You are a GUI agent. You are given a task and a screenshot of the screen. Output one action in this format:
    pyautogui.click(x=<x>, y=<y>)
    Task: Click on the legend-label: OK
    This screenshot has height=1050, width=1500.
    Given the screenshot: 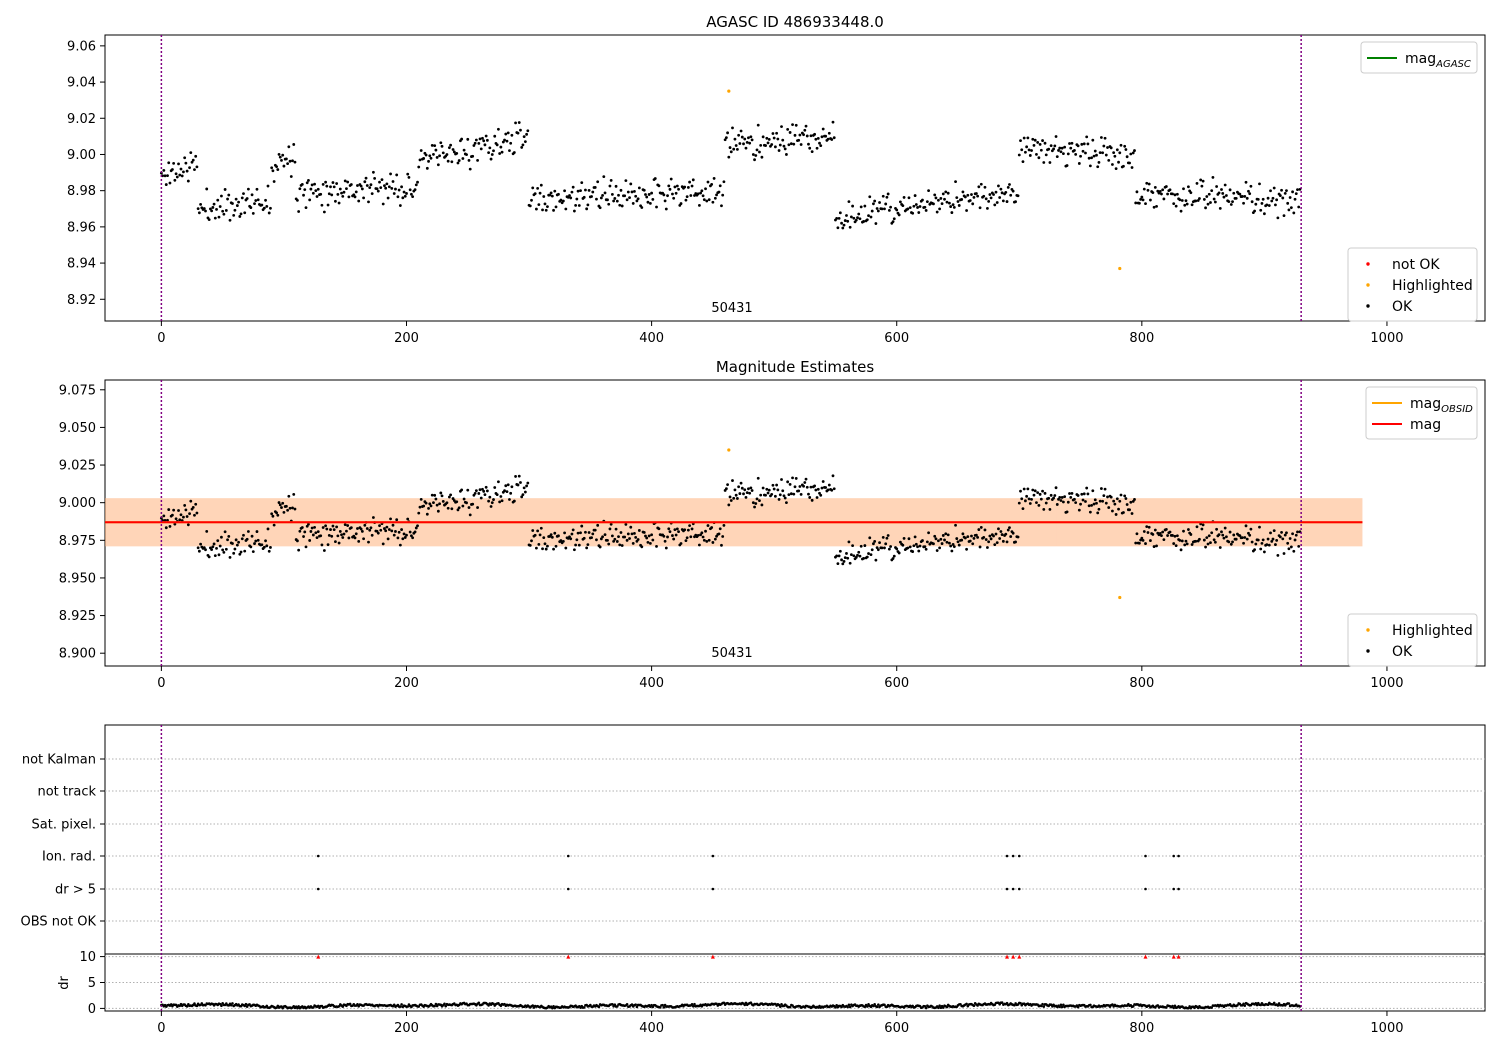 What is the action you would take?
    pyautogui.click(x=1402, y=307)
    